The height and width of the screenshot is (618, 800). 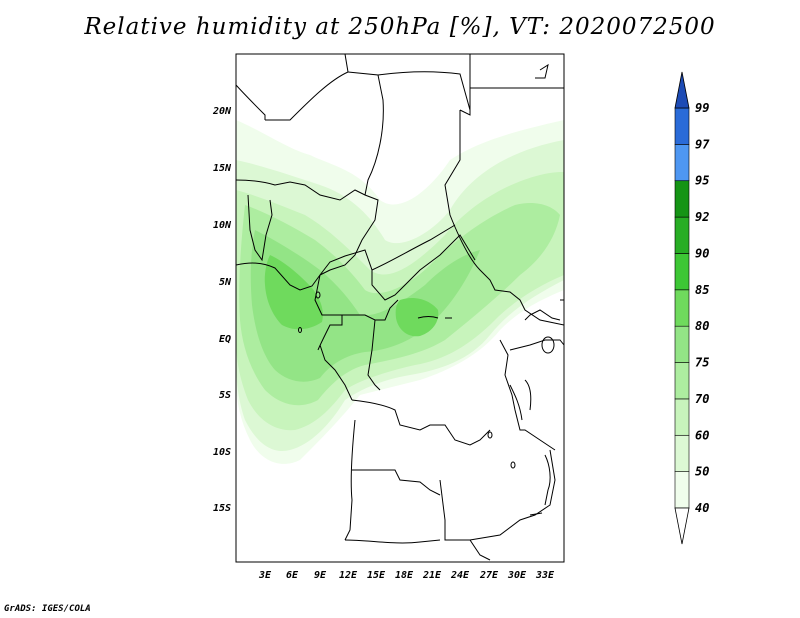 What do you see at coordinates (222, 452) in the screenshot?
I see `lat-label: 10S` at bounding box center [222, 452].